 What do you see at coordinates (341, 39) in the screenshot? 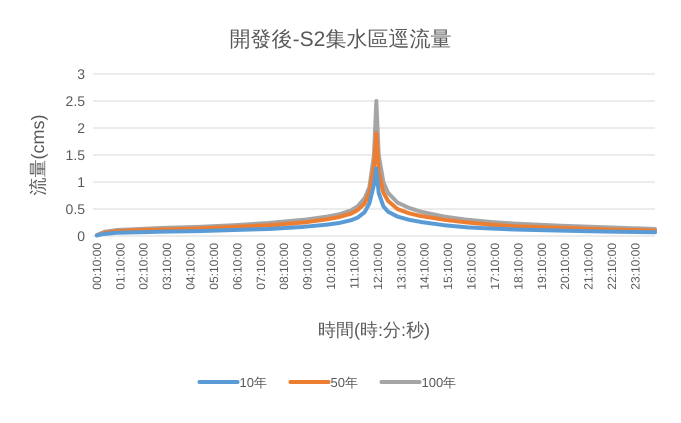
I see `chart-title: 開發後-S2集水區逕流量` at bounding box center [341, 39].